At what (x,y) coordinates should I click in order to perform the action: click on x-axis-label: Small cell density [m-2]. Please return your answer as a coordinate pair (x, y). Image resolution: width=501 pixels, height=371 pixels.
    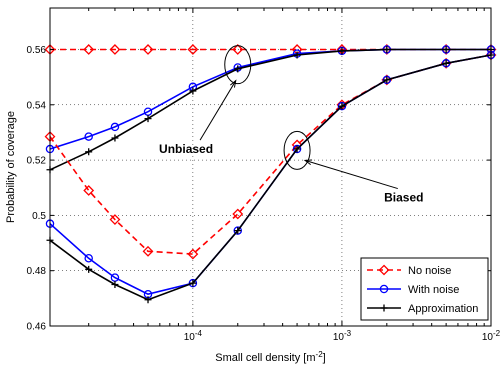
    Looking at the image, I should click on (270, 357).